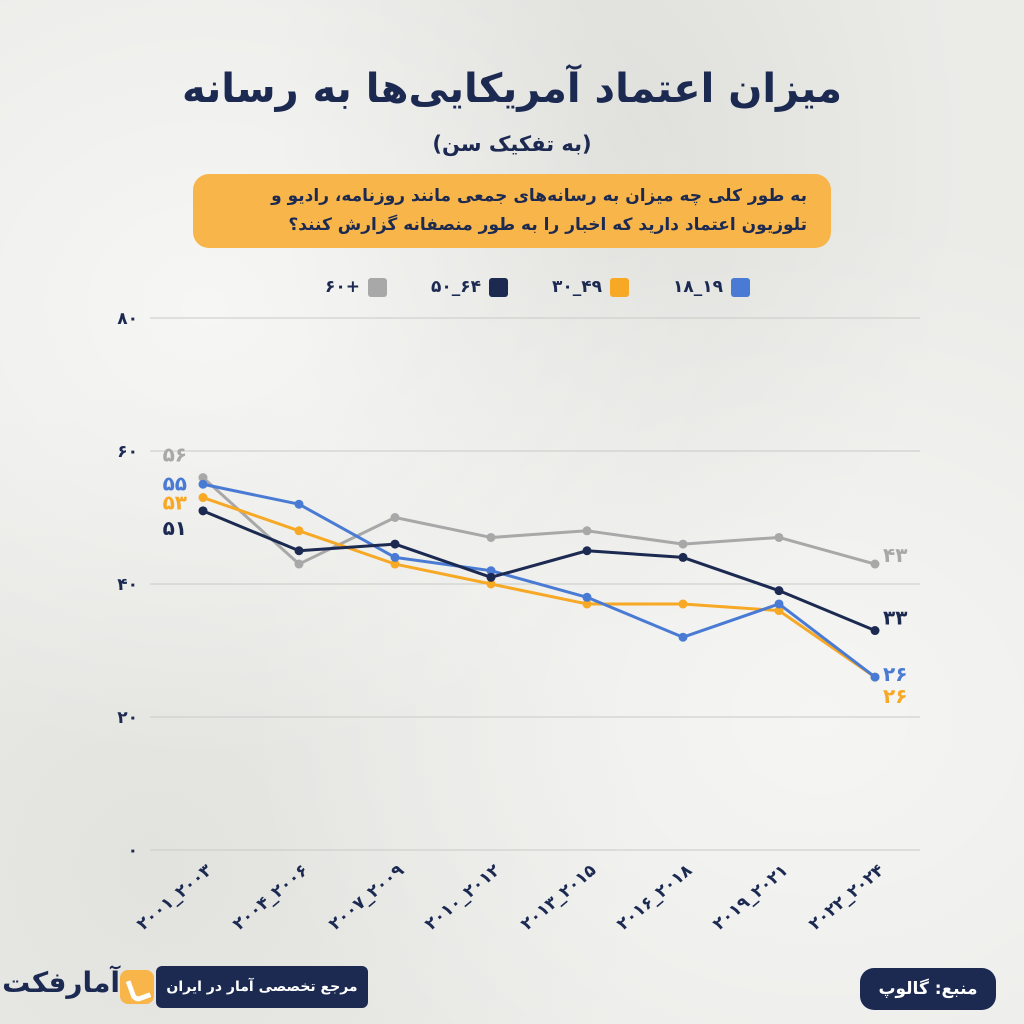 The width and height of the screenshot is (1024, 1024). I want to click on x-tick-label: ۲۰۲۲_۲۰۲۴, so click(846, 898).